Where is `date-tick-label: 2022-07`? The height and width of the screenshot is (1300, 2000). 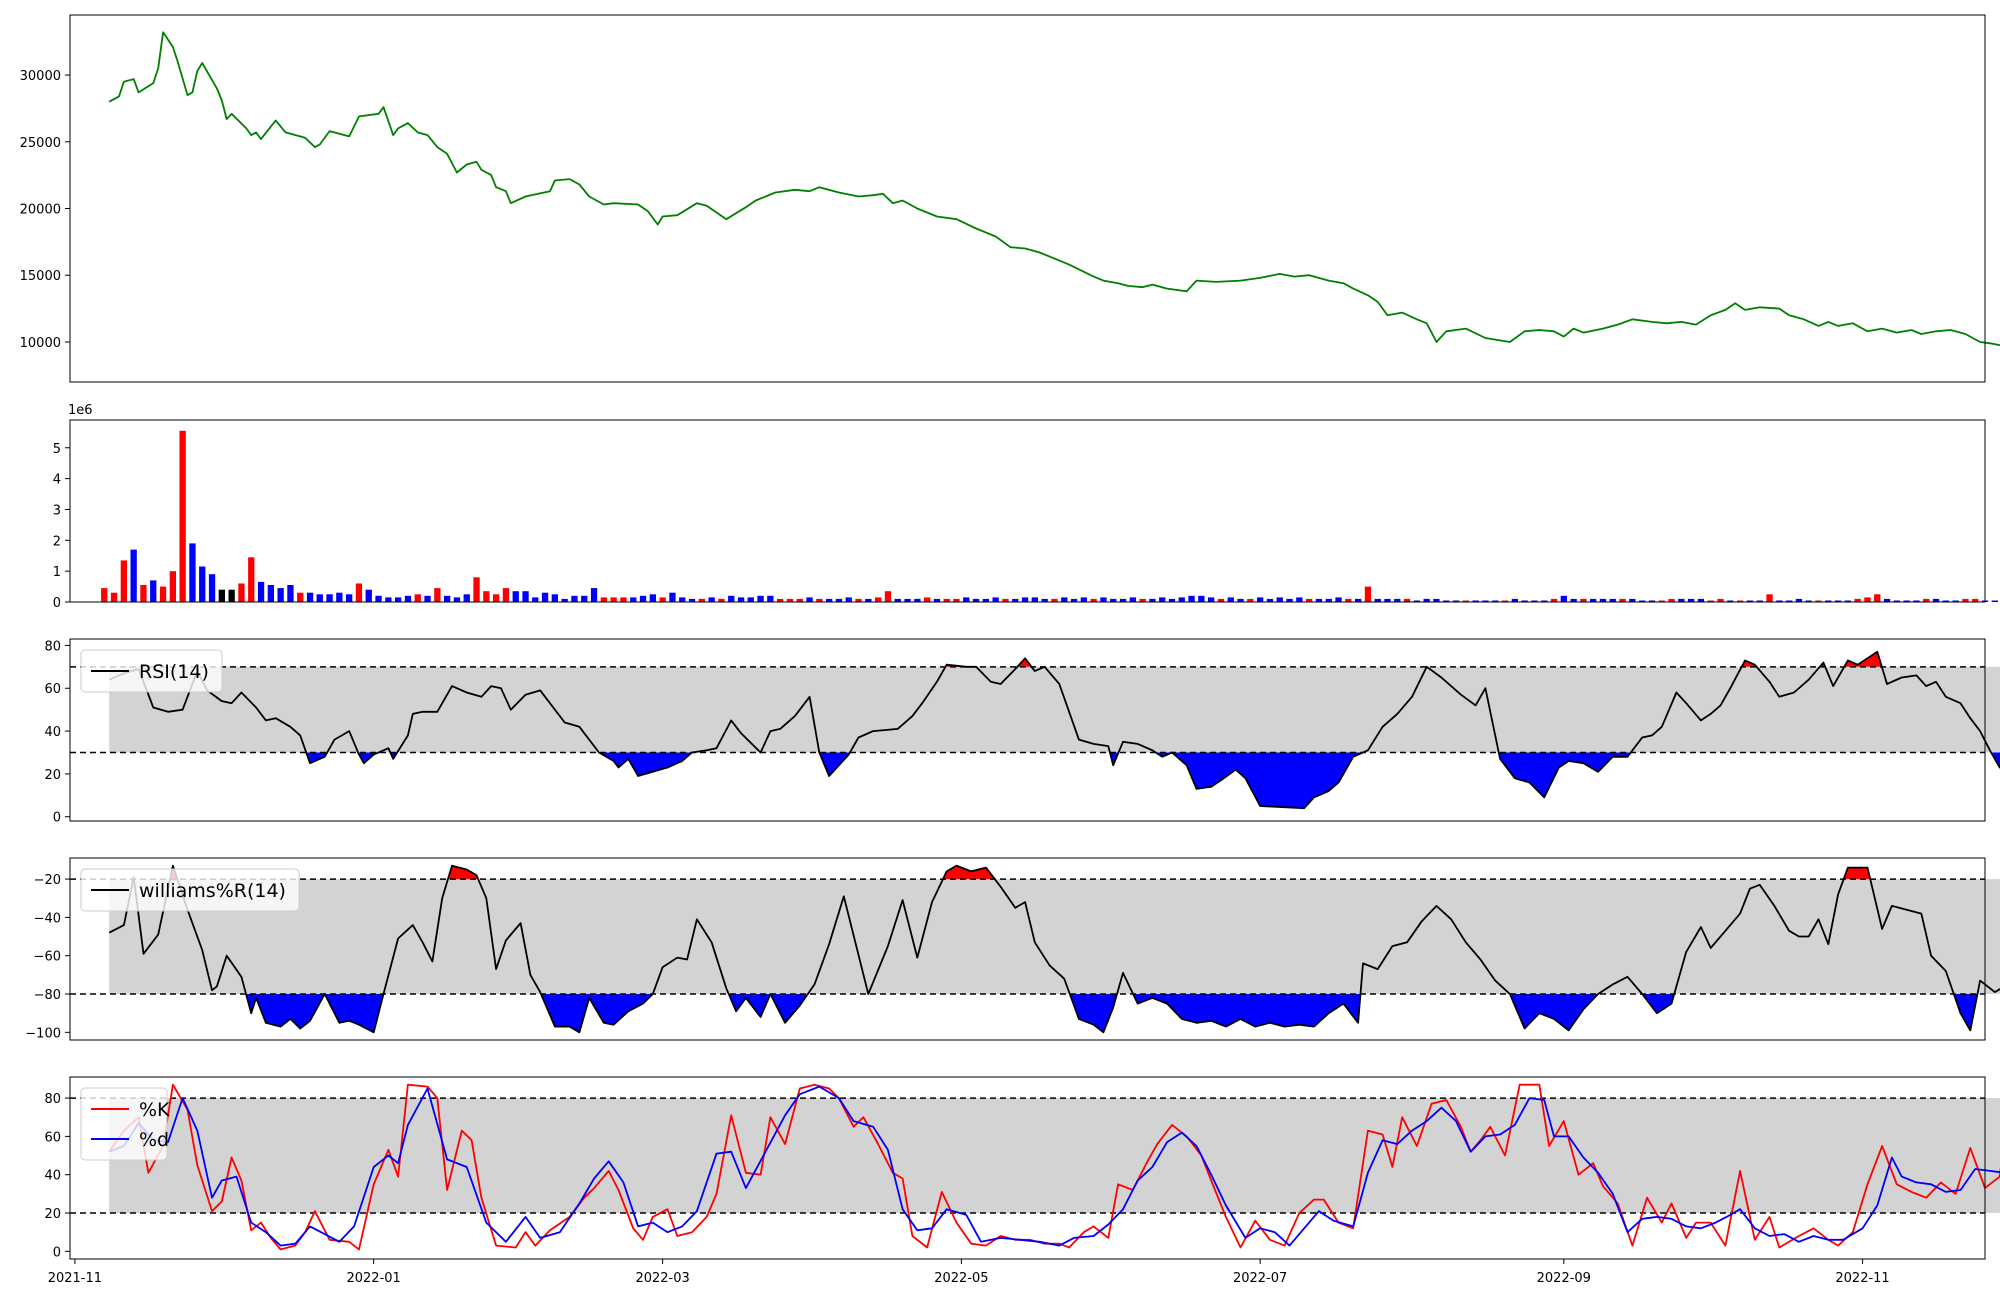
date-tick-label: 2022-07 is located at coordinates (1260, 1278).